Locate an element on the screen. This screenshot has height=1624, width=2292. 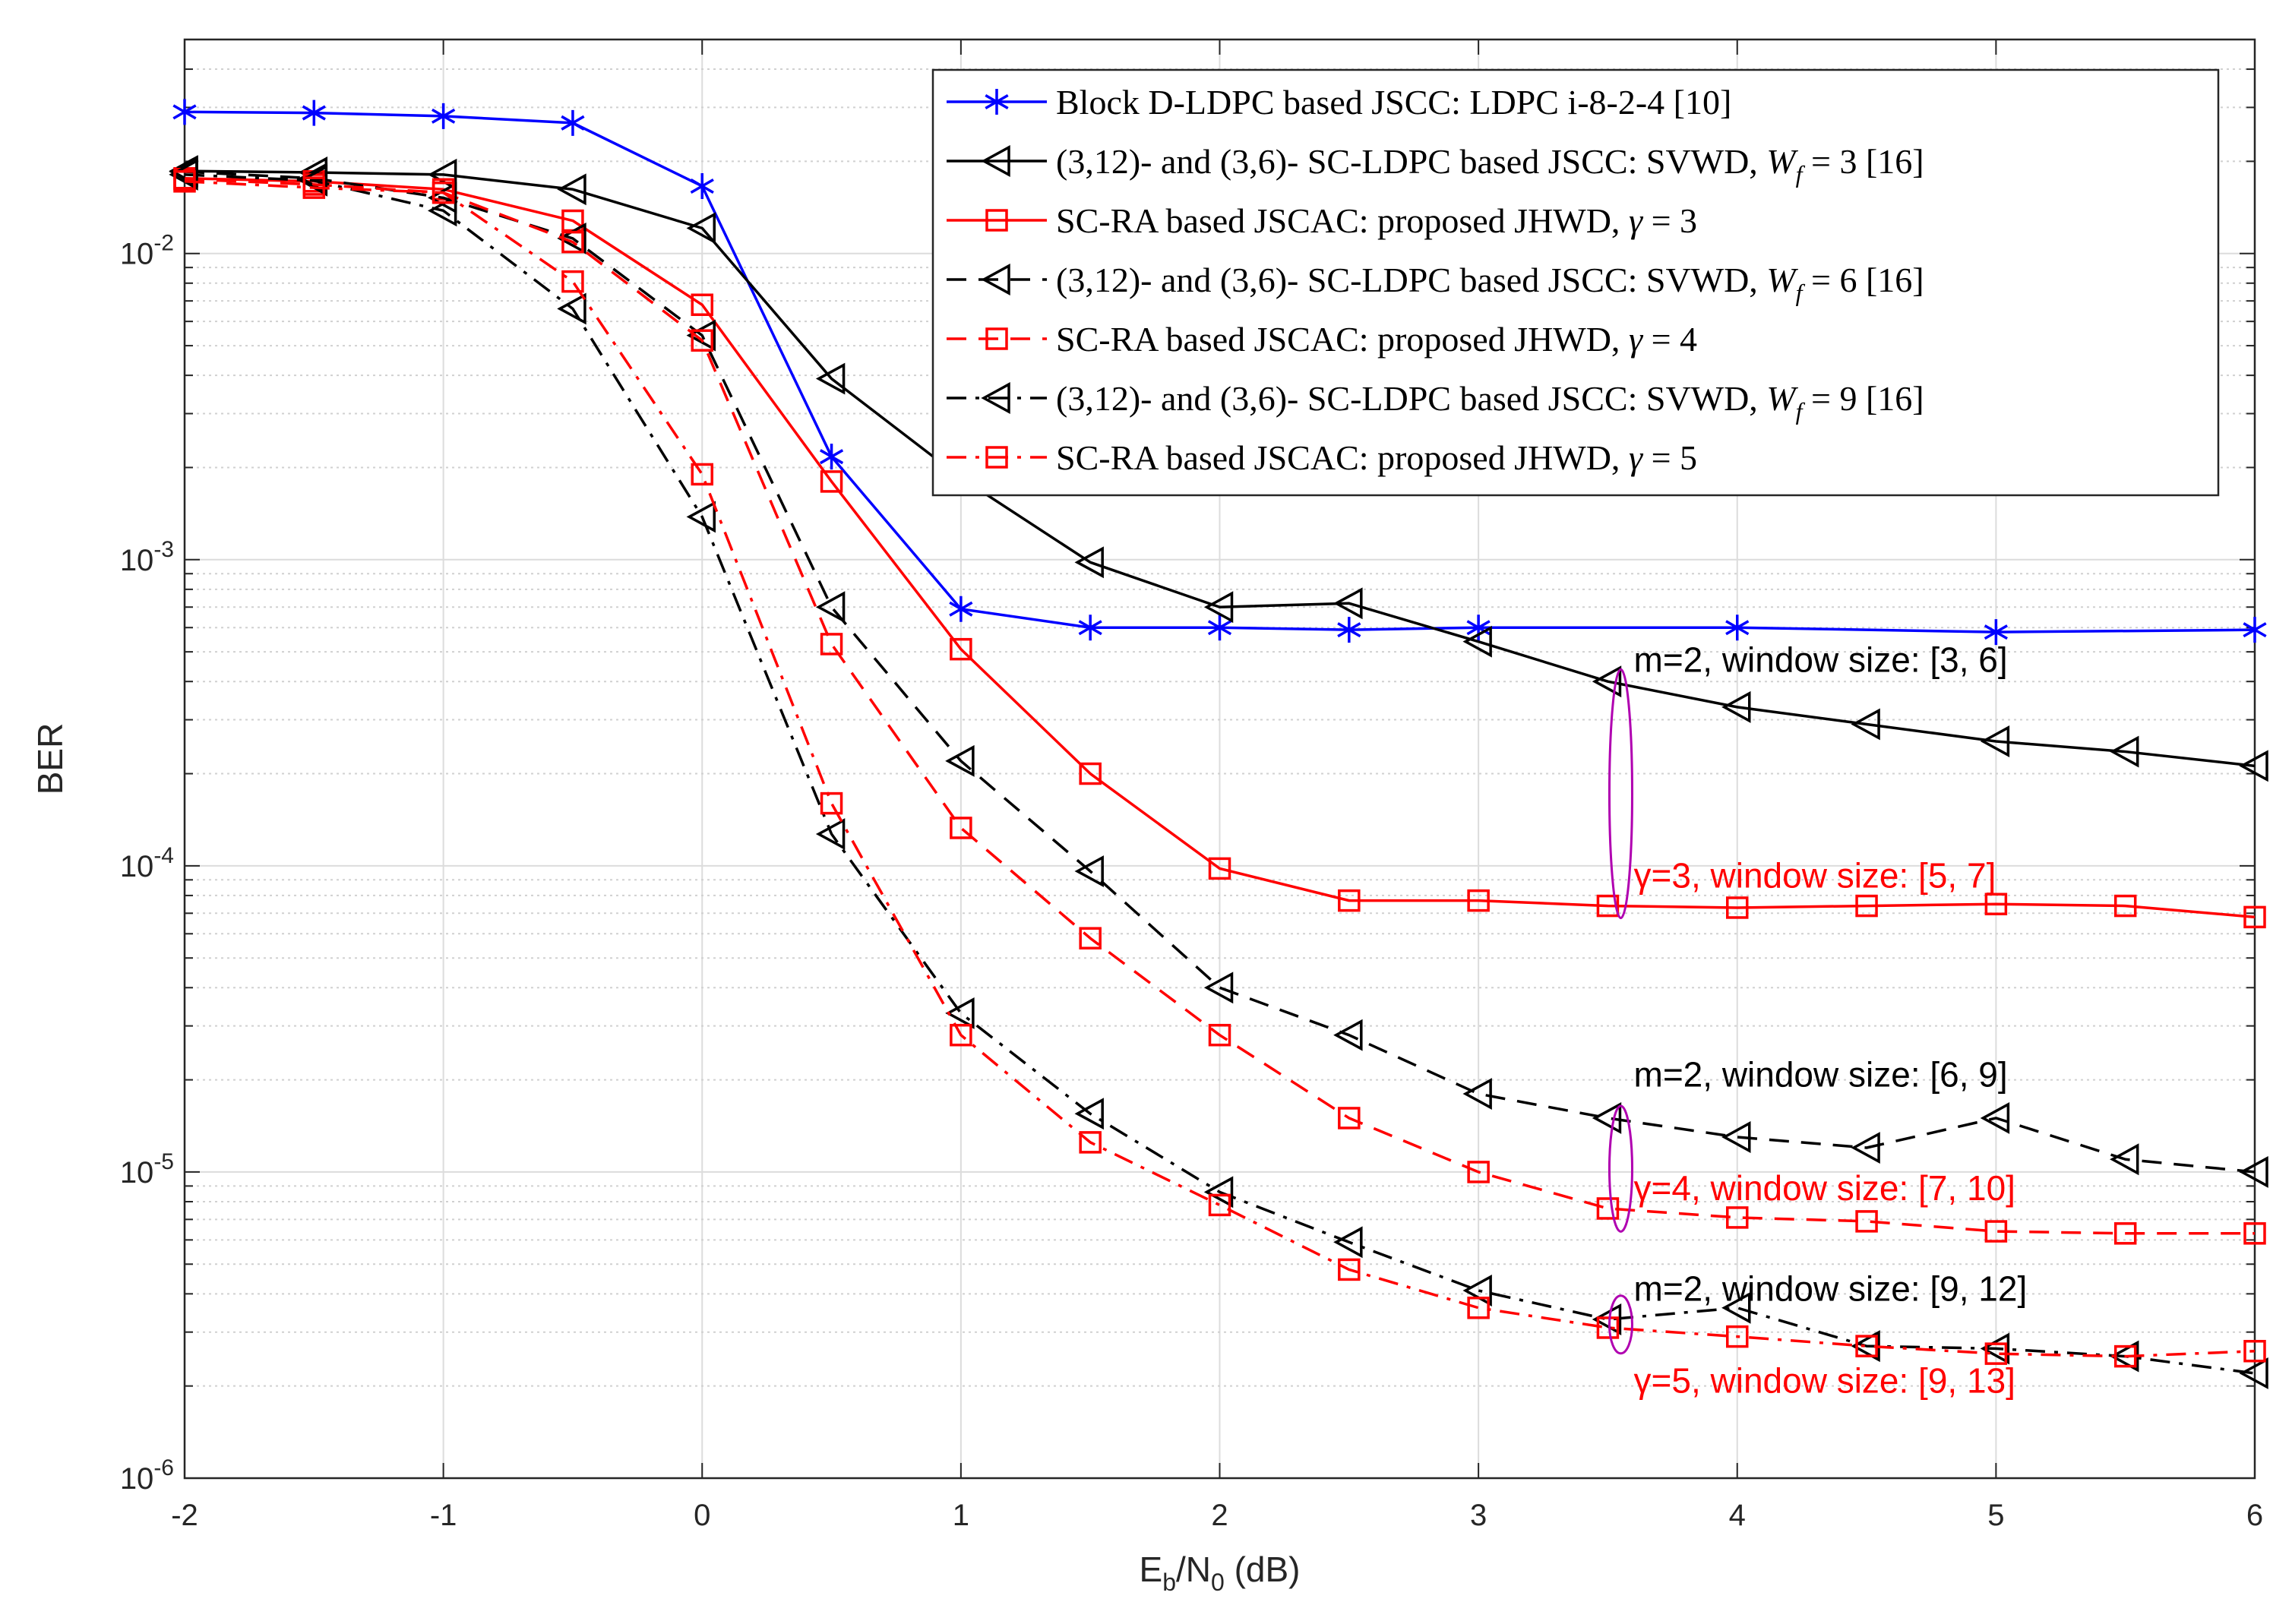
x-tick-label: 2 is located at coordinates (1220, 1516).